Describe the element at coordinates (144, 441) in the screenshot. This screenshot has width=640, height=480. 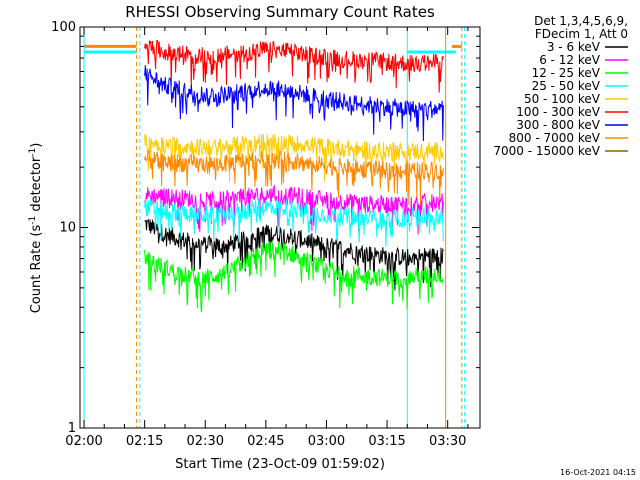
I see `x-tick-label-1: 02:15` at that location.